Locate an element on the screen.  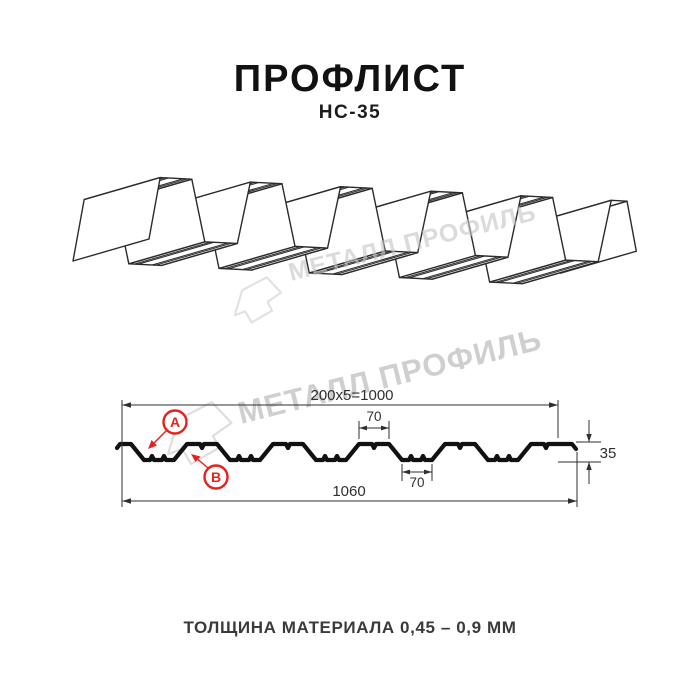
watermark-text: МЕТАЛЛ ПРОФИЛЬ is located at coordinates (389, 375).